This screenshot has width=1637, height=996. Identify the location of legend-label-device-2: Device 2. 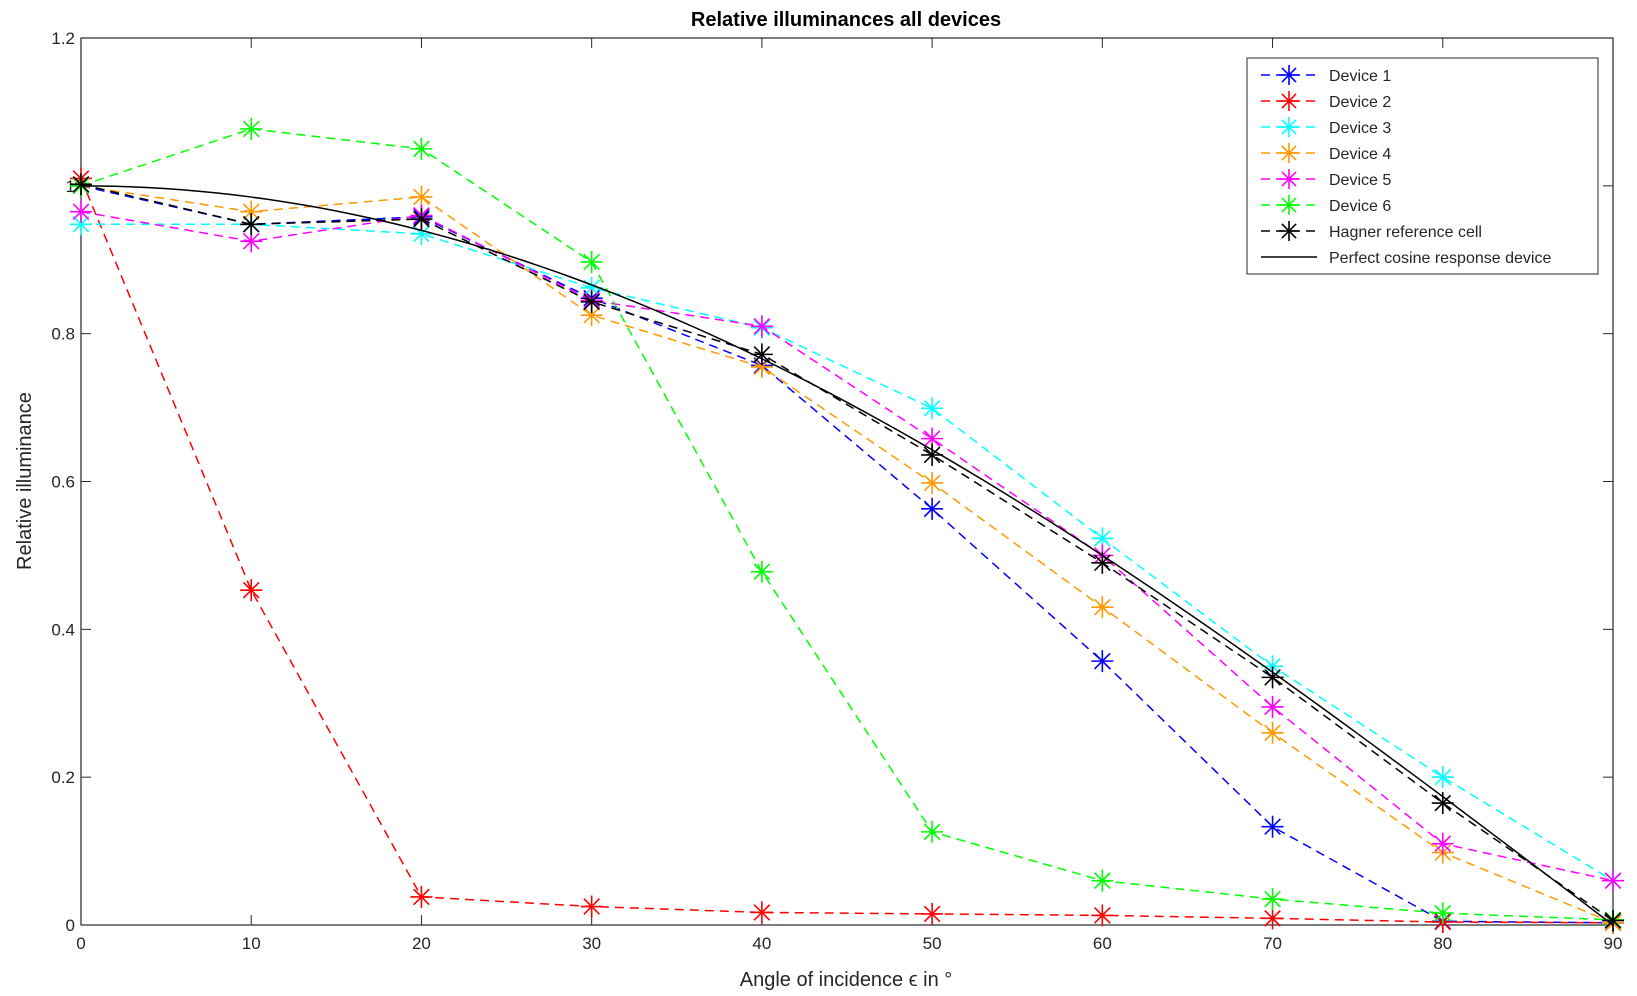
(1360, 102).